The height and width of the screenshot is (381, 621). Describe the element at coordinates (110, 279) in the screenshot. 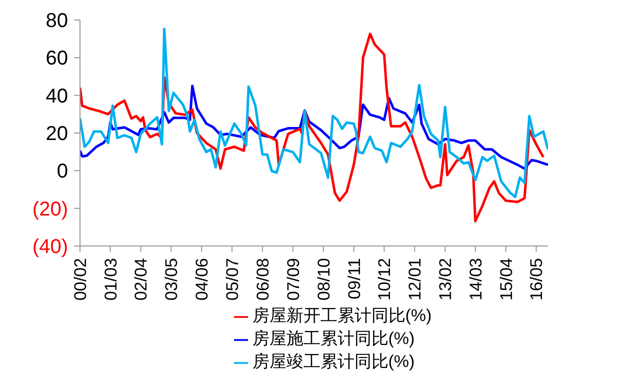

I see `x-tick-label: 01/03` at that location.